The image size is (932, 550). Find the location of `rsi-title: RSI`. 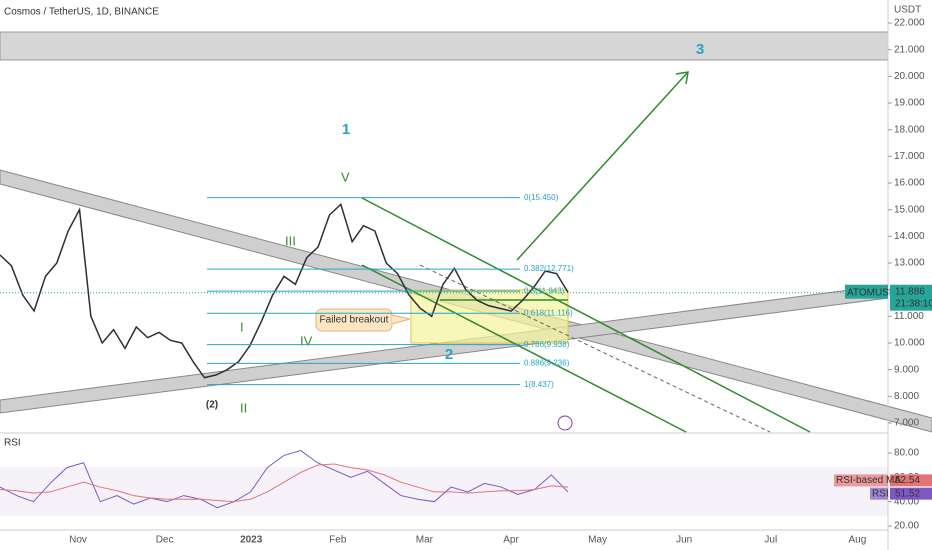

rsi-title: RSI is located at coordinates (12, 443).